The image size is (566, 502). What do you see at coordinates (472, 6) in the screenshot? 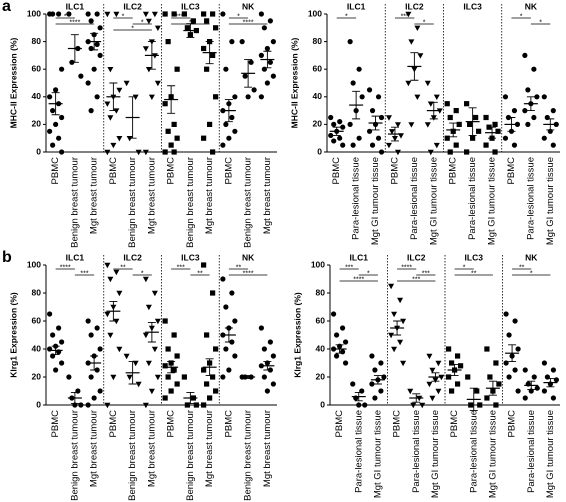
I see `group-label: ILC3` at bounding box center [472, 6].